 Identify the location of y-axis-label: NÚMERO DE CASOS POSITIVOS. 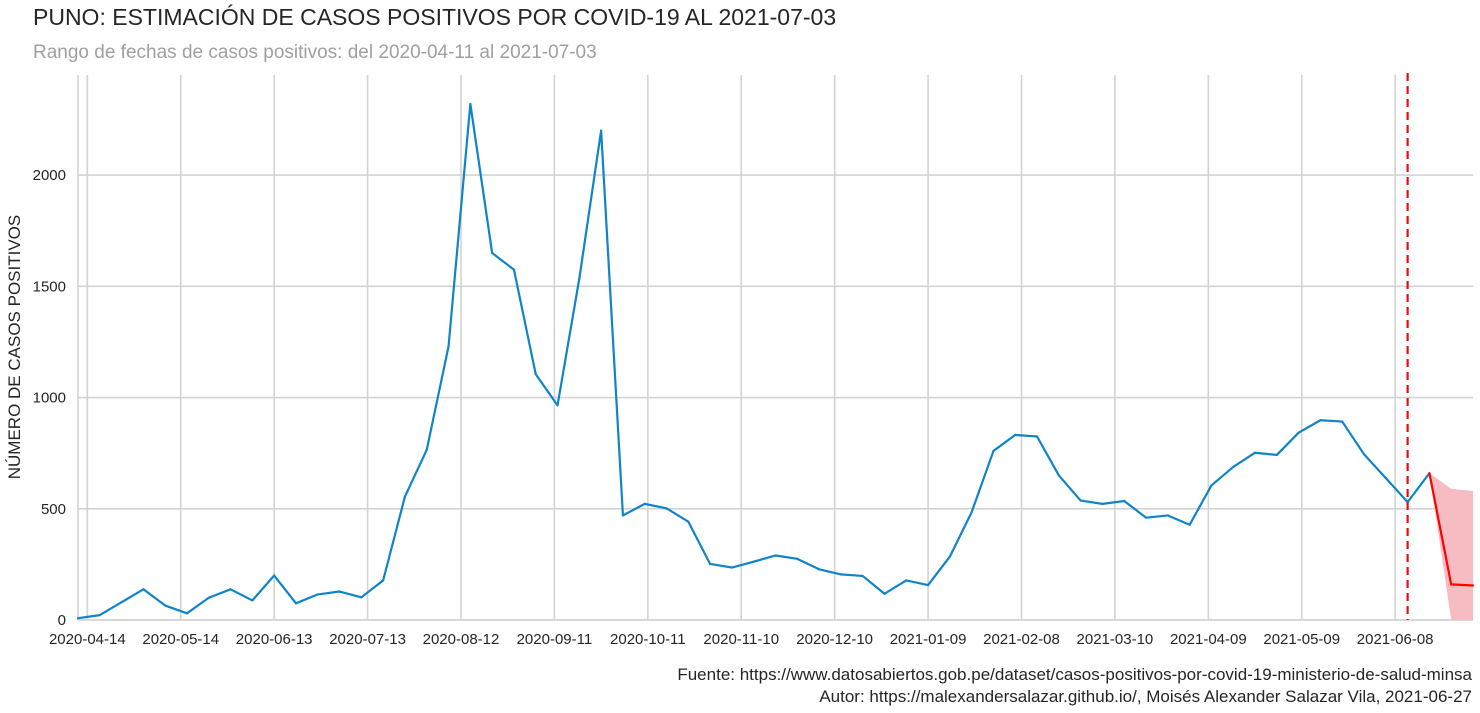
(14, 347).